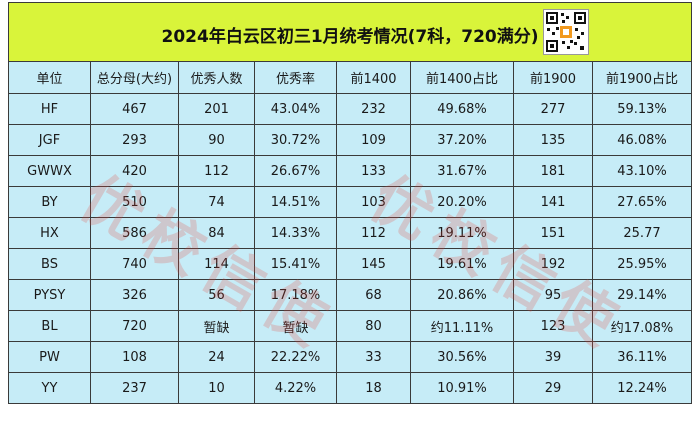 The height and width of the screenshot is (448, 695). Describe the element at coordinates (216, 233) in the screenshot. I see `table-cell: 84` at that location.